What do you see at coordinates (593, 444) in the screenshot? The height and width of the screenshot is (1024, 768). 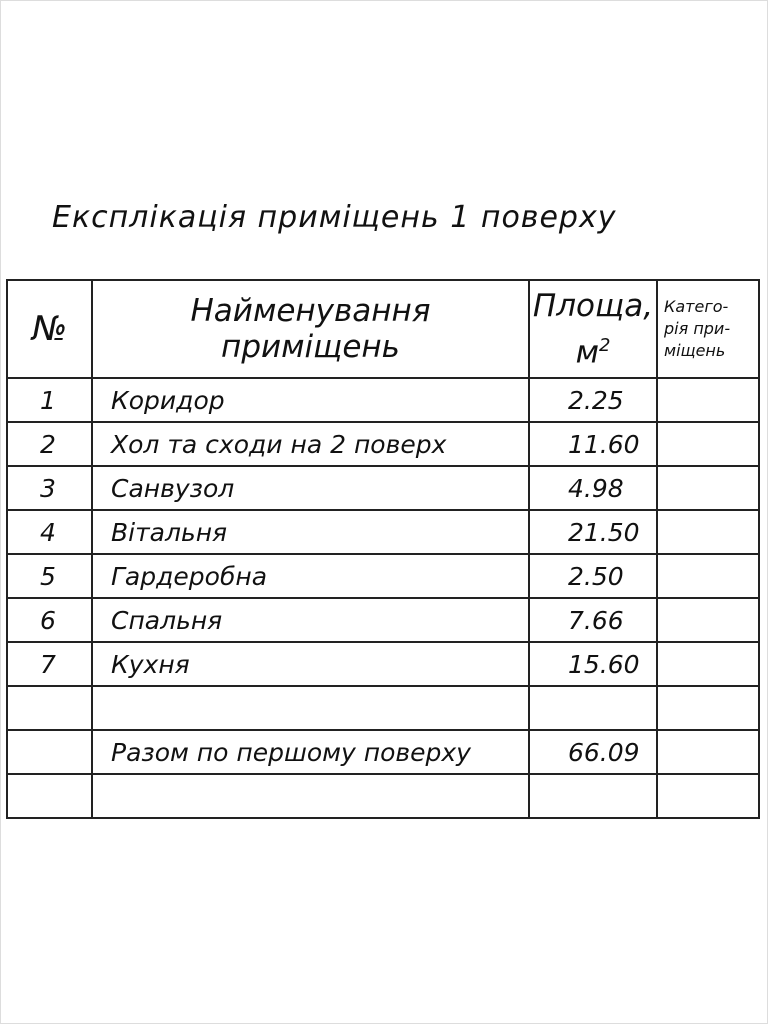 I see `cell-area: 11.60` at bounding box center [593, 444].